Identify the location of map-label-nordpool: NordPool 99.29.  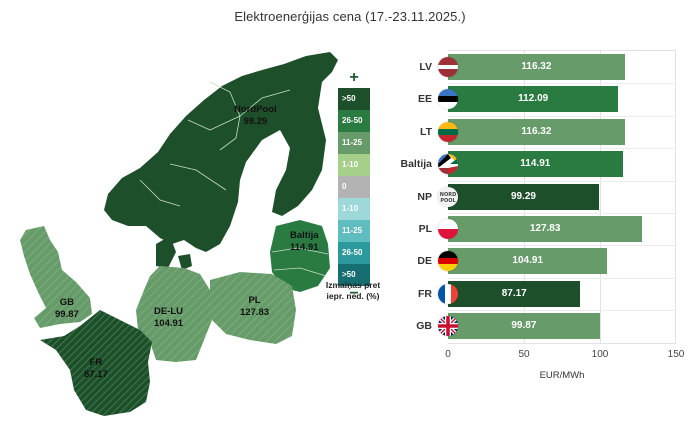
(255, 116).